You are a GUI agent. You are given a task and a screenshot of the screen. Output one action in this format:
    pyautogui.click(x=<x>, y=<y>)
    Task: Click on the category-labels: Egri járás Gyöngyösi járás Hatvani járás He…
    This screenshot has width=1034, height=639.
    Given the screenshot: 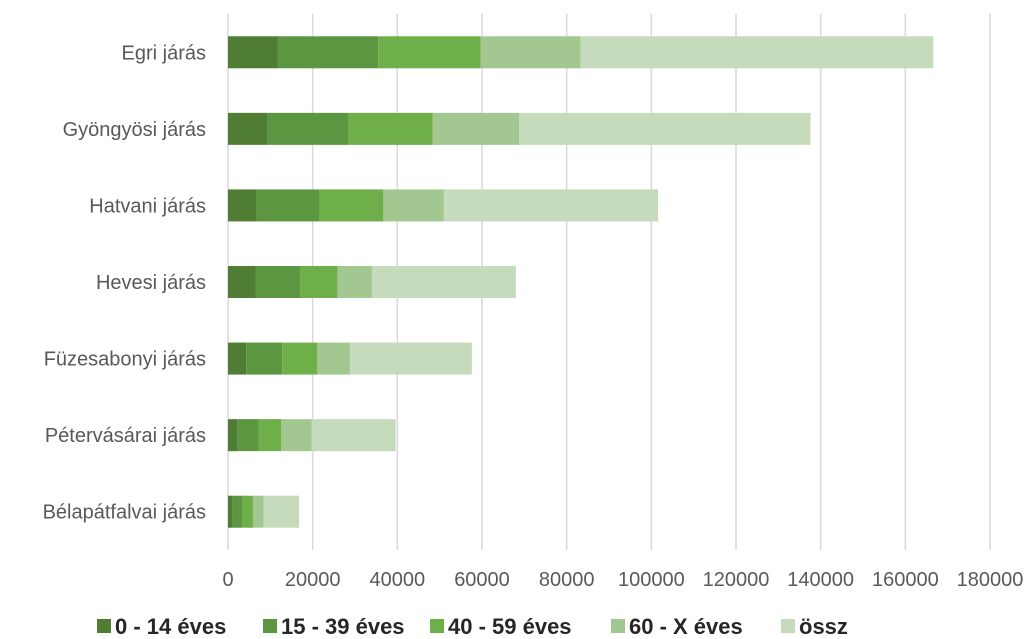 What is the action you would take?
    pyautogui.click(x=124, y=282)
    